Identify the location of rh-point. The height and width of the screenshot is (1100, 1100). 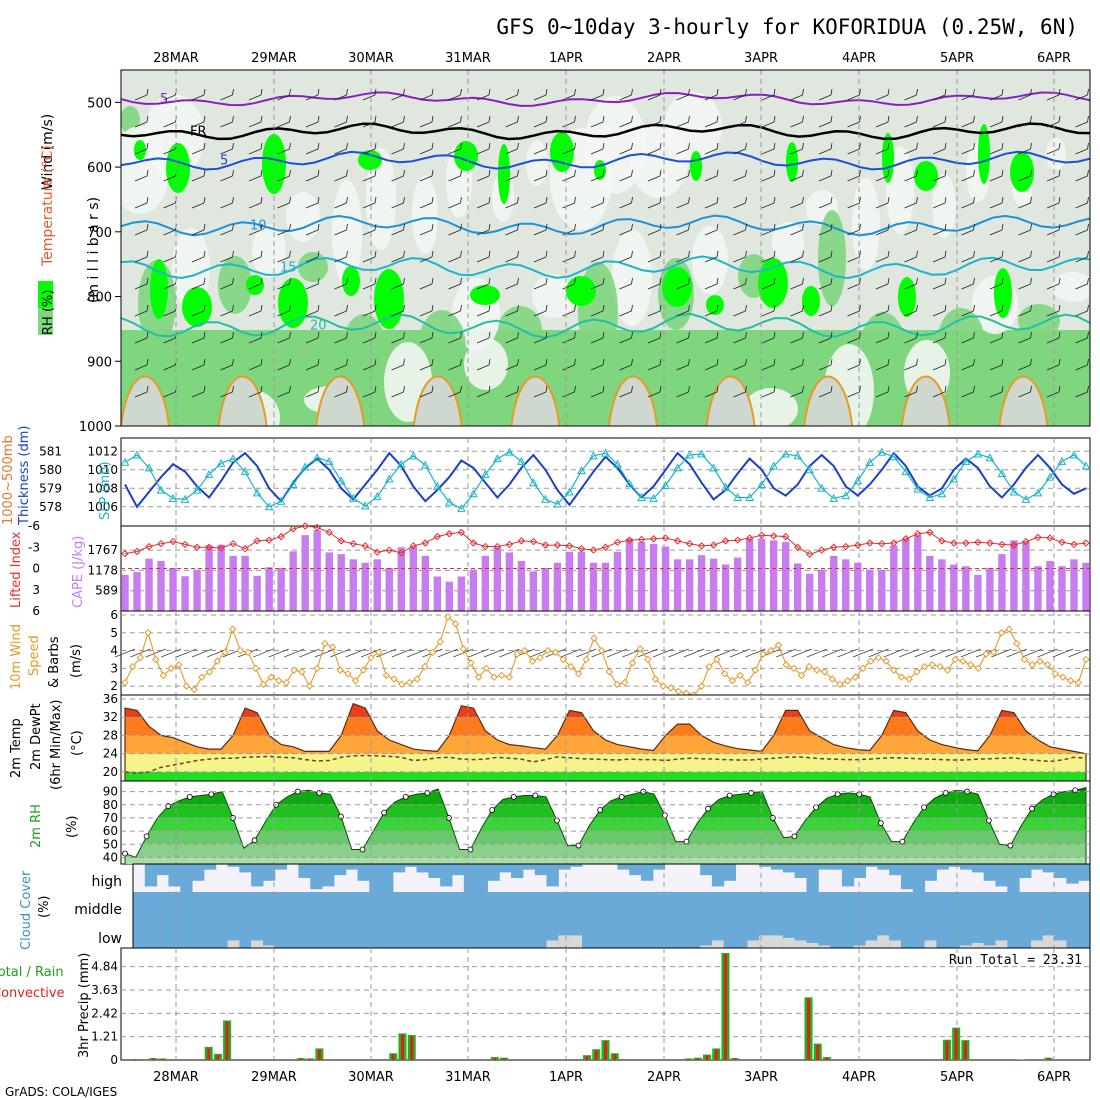
(837, 794).